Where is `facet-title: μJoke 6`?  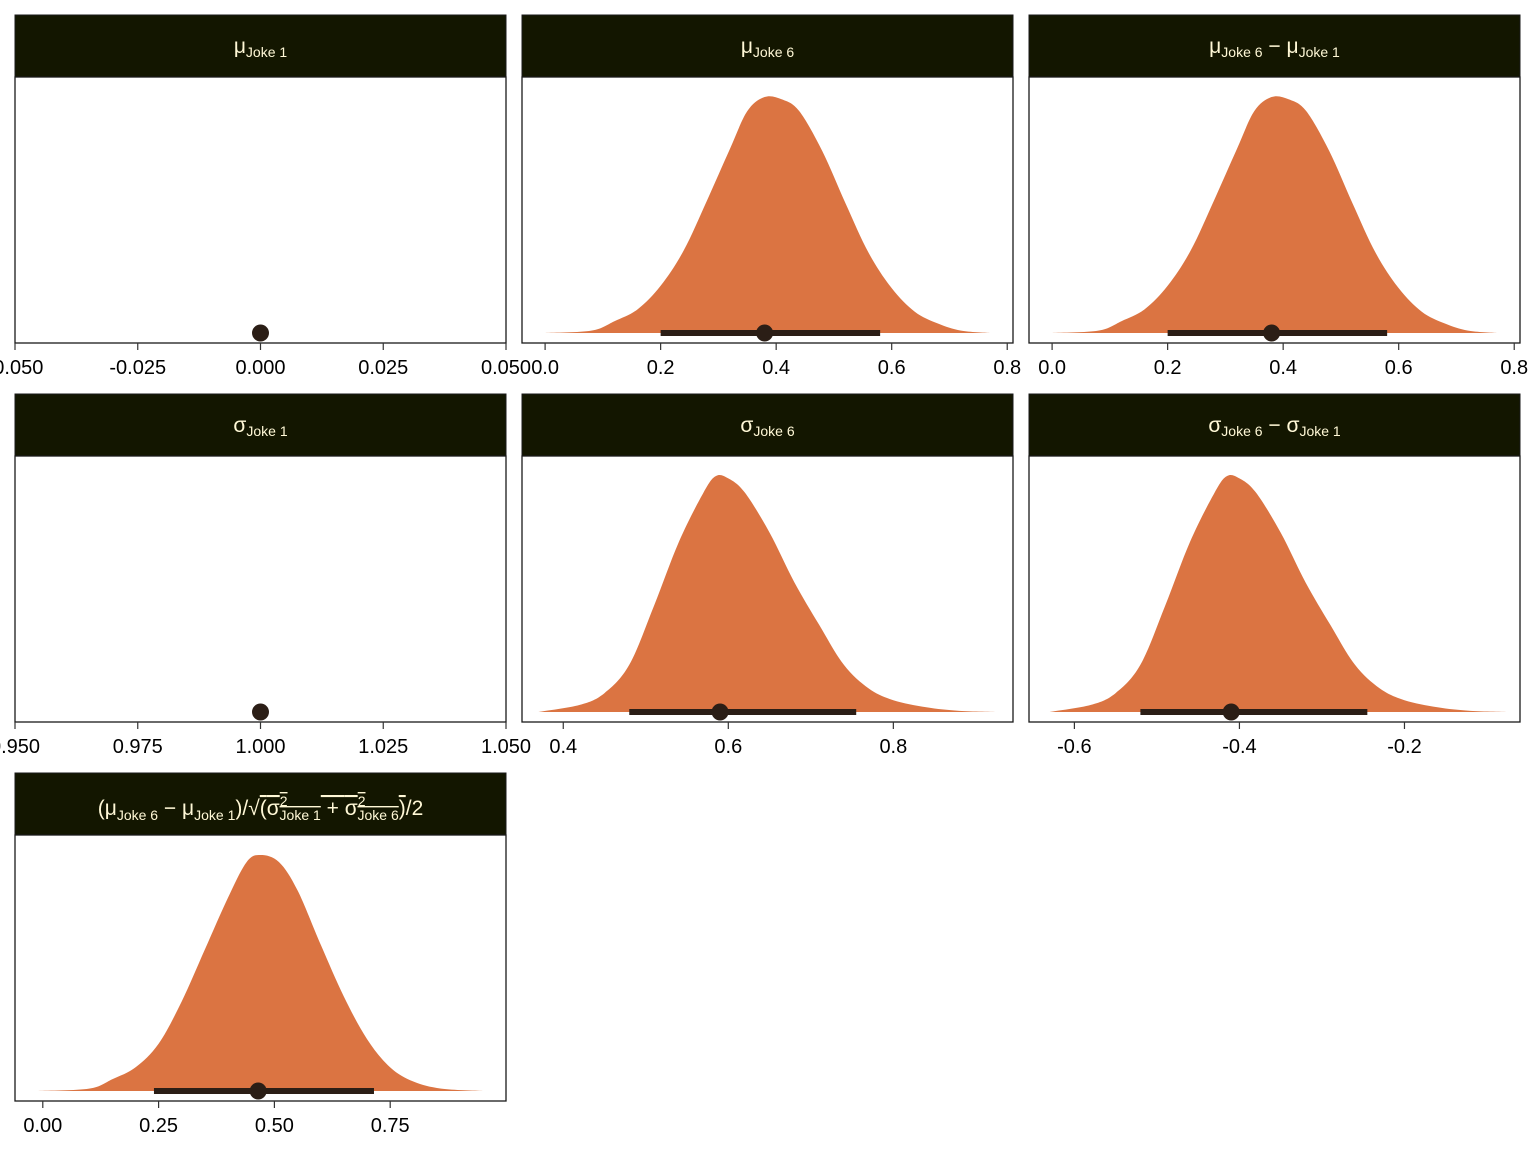
facet-title: μJoke 6 is located at coordinates (768, 47).